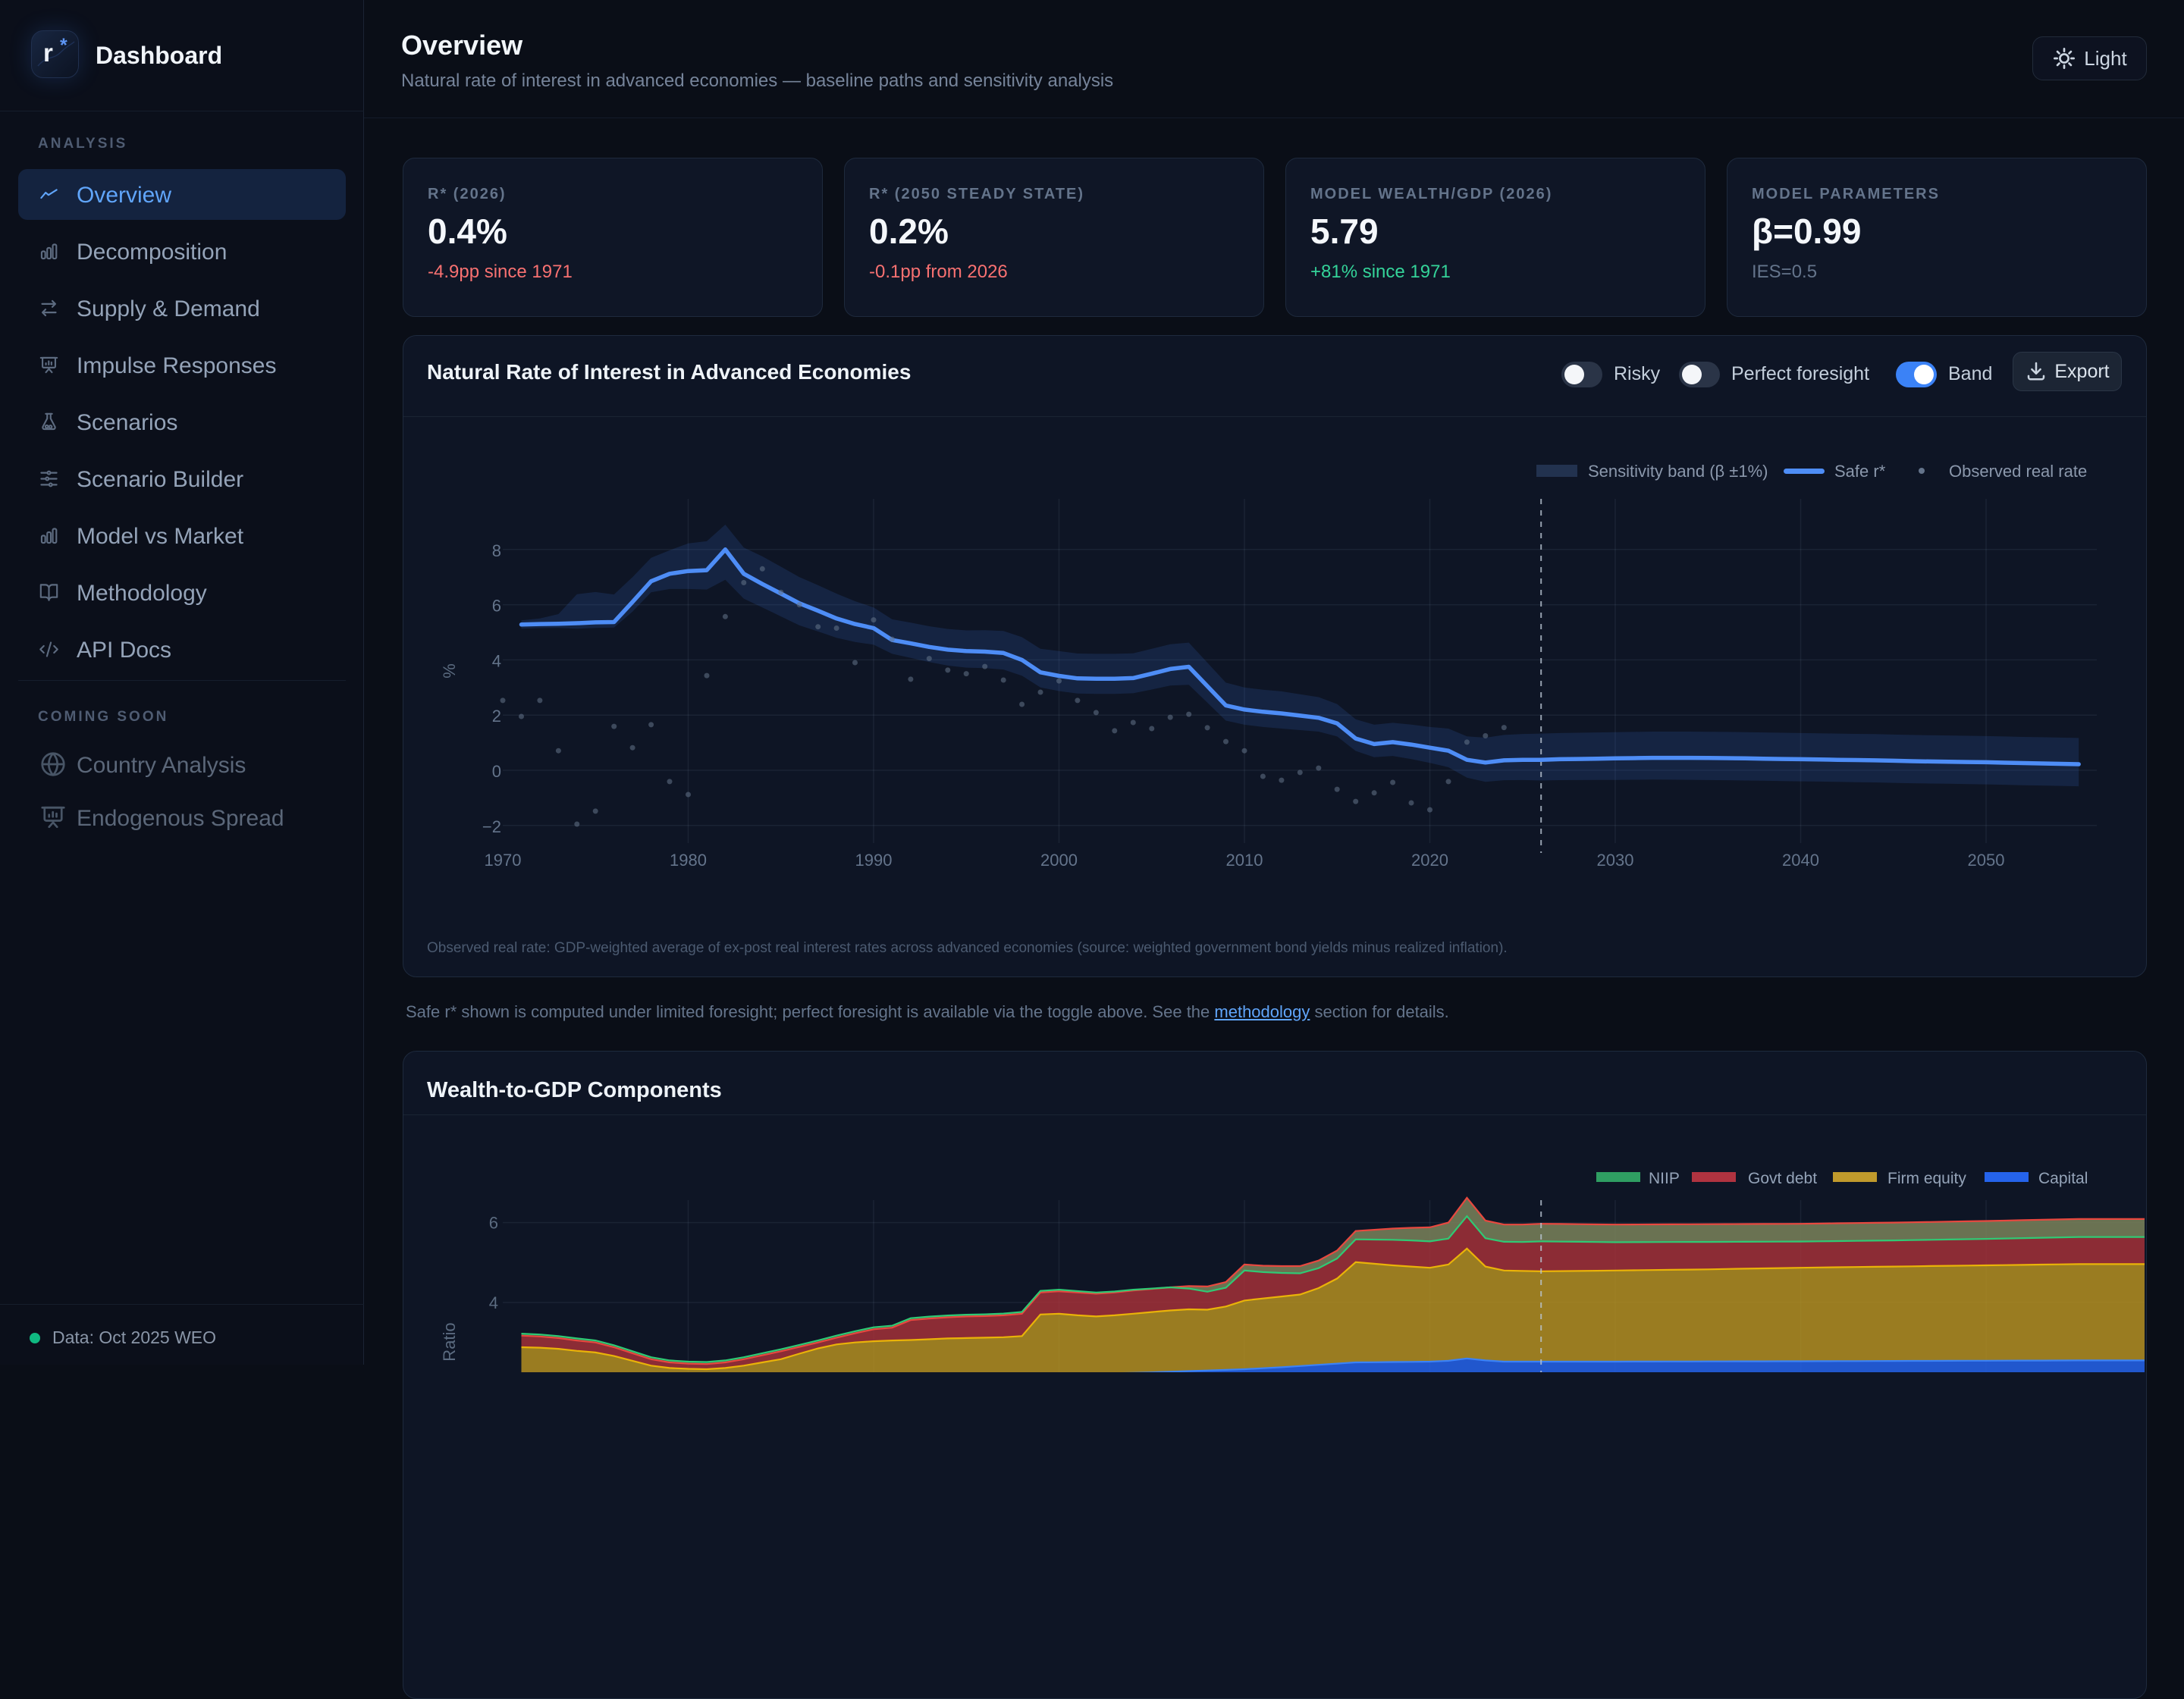 Image resolution: width=2184 pixels, height=1699 pixels. Describe the element at coordinates (1782, 1178) in the screenshot. I see `svg-text: Govt debt` at that location.